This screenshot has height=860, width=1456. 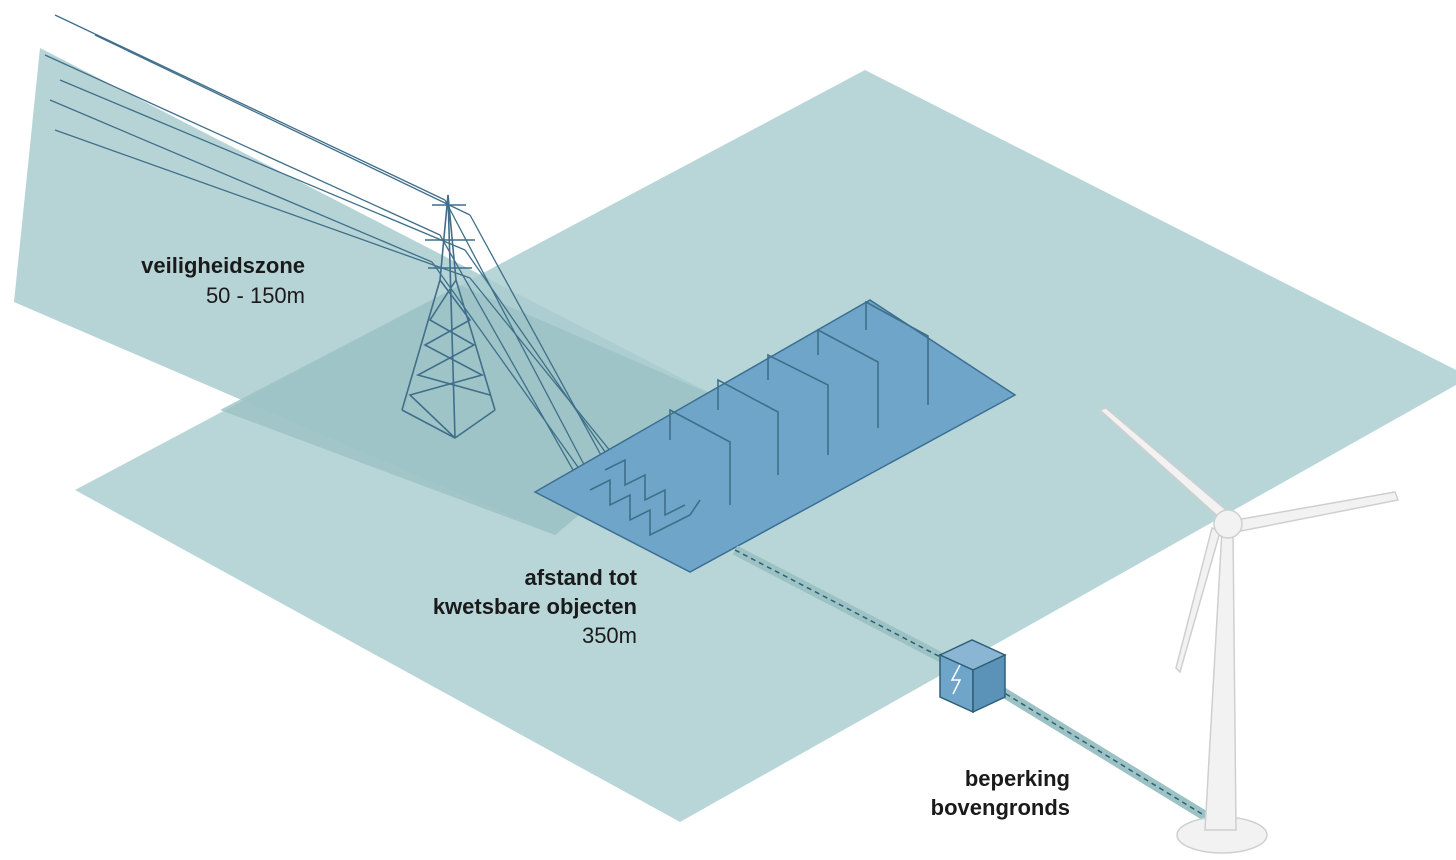 I want to click on label-detail: 50 - 150m, so click(x=255, y=295).